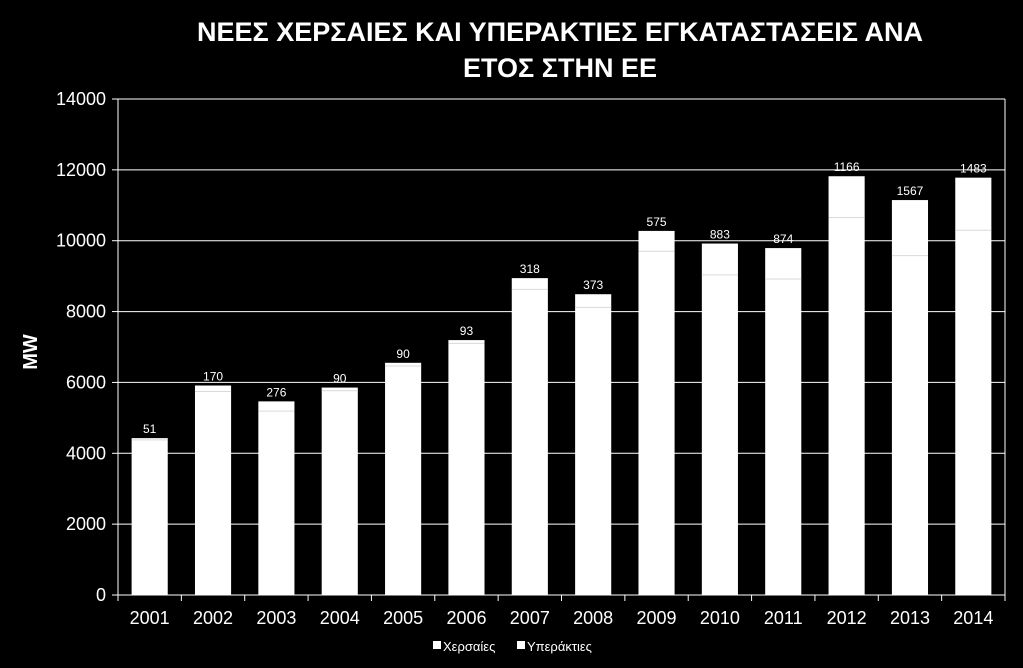 This screenshot has width=1023, height=668. I want to click on y-tick-label: 8000, so click(86, 312).